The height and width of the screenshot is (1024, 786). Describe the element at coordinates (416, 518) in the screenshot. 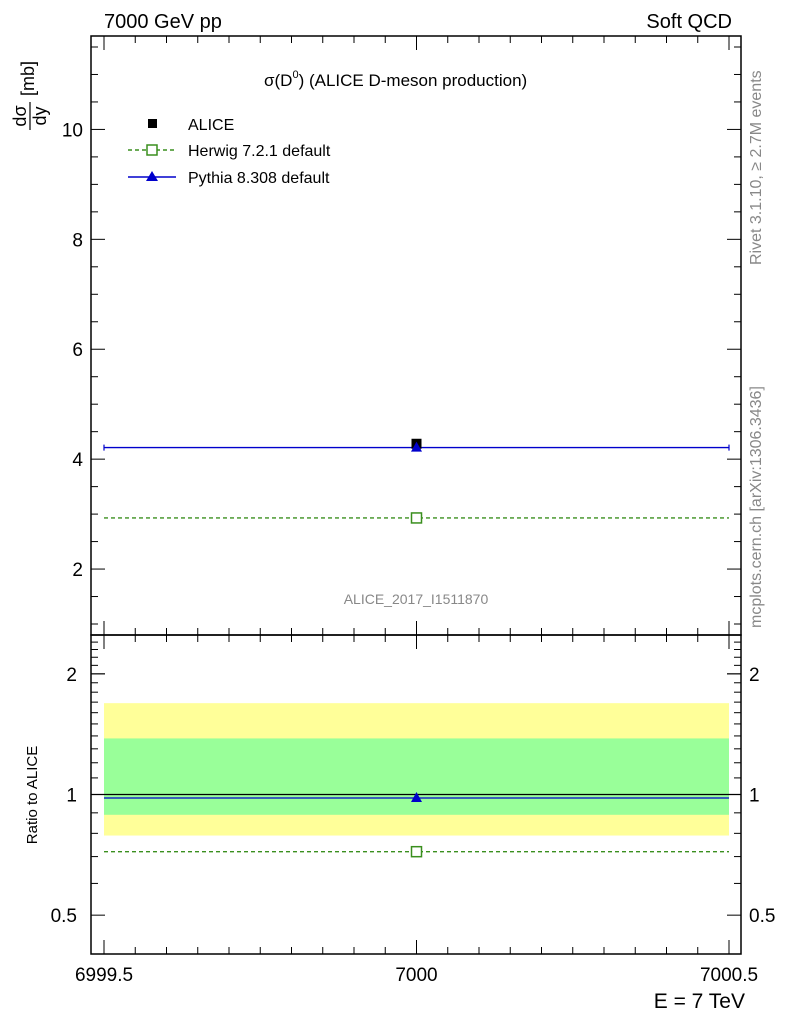

I see `herwig-point` at that location.